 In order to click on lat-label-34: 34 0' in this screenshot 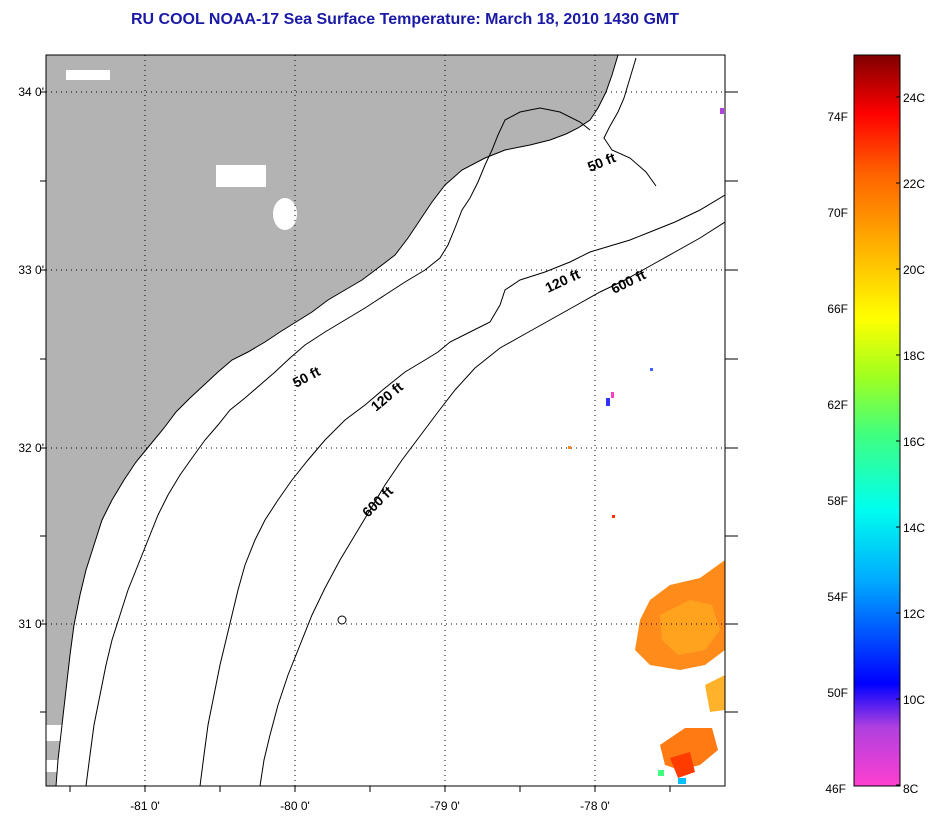, I will do `click(31, 92)`.